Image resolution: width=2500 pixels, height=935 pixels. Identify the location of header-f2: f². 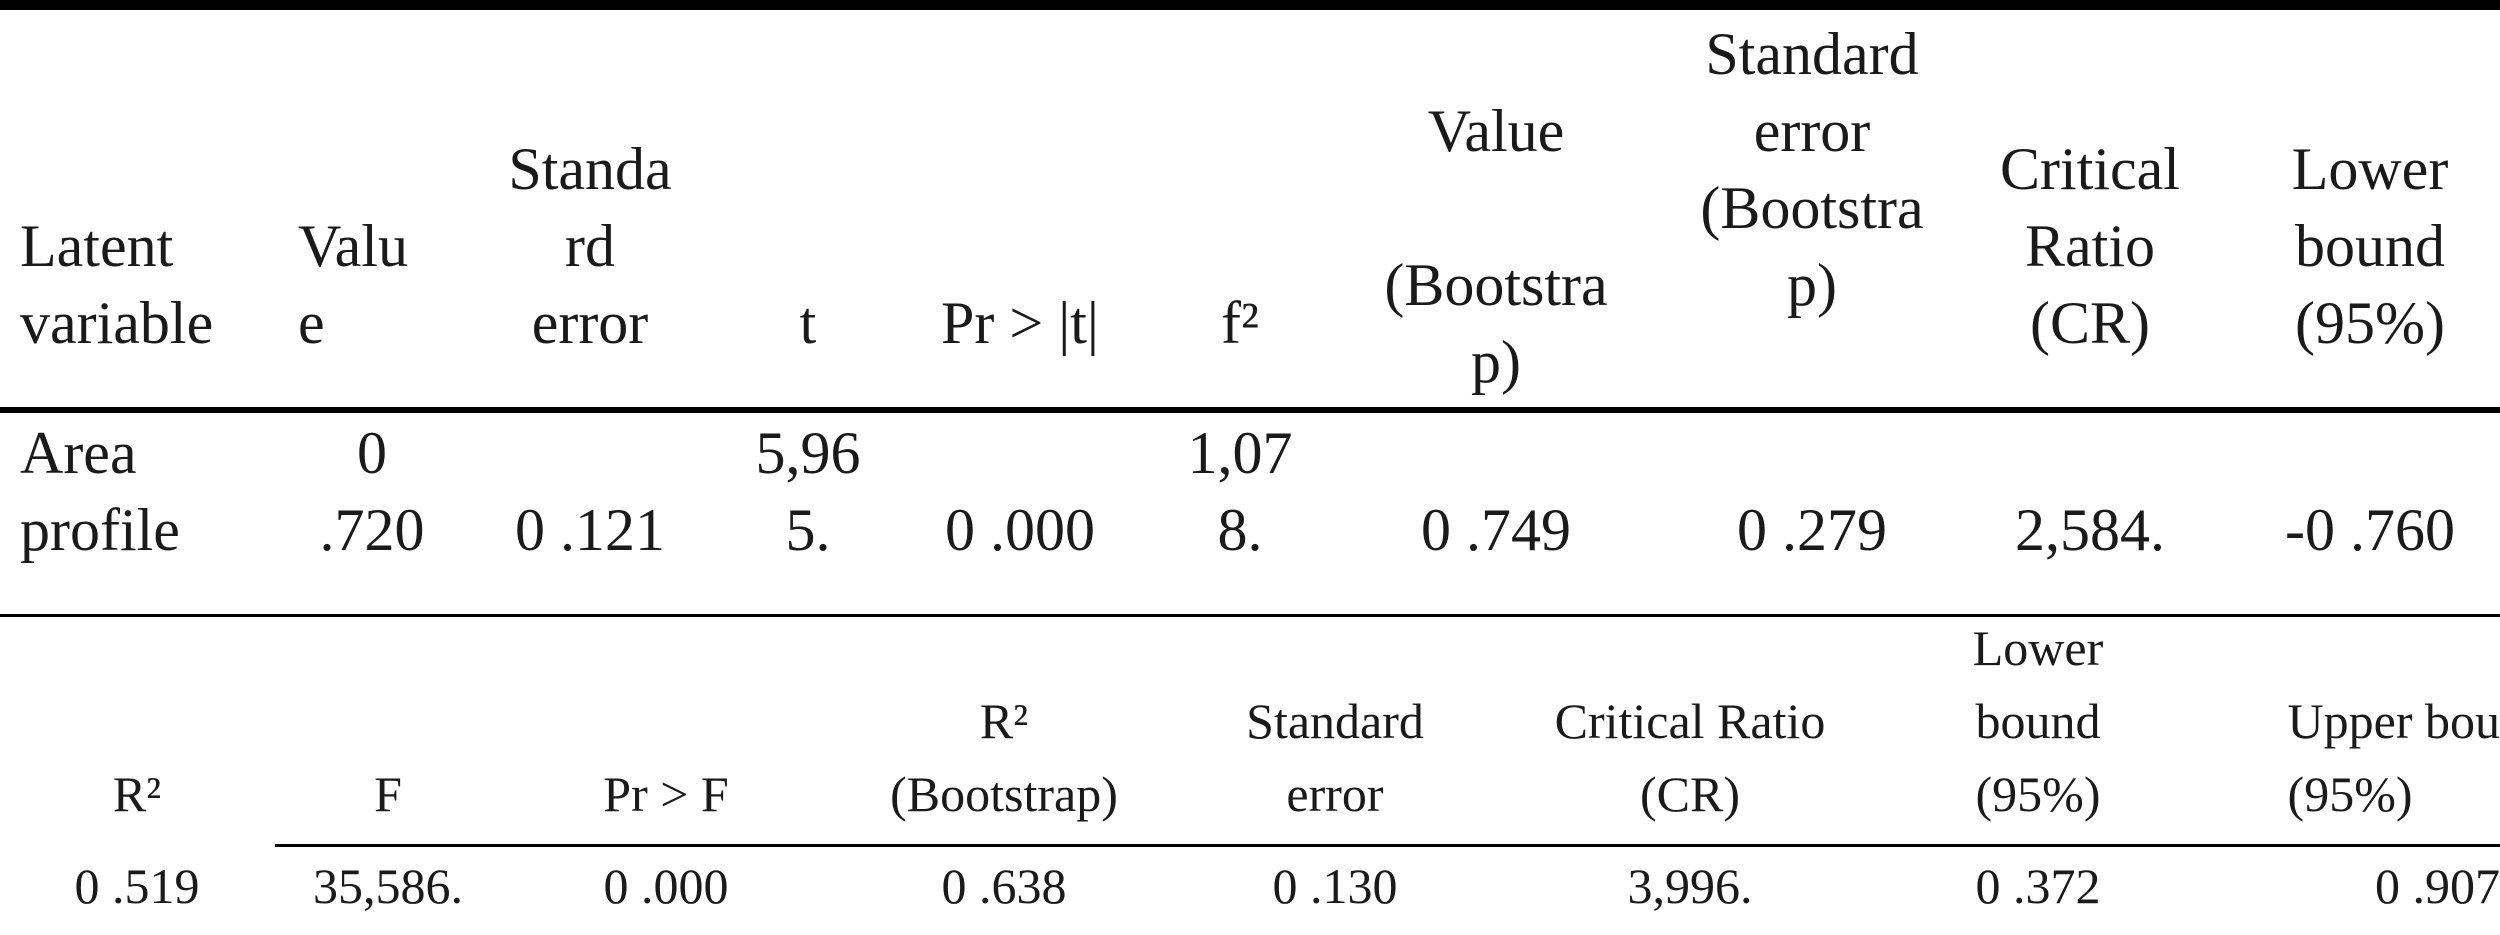
(1240, 323).